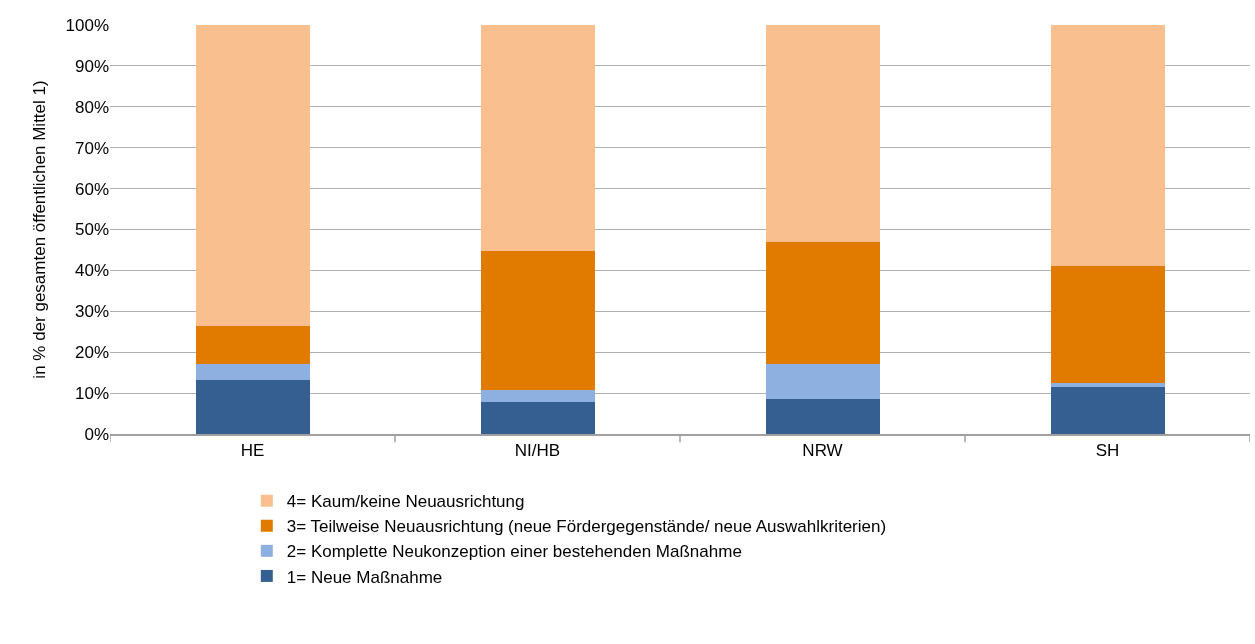 This screenshot has height=644, width=1255. What do you see at coordinates (91, 271) in the screenshot?
I see `y-tick-label: 40%` at bounding box center [91, 271].